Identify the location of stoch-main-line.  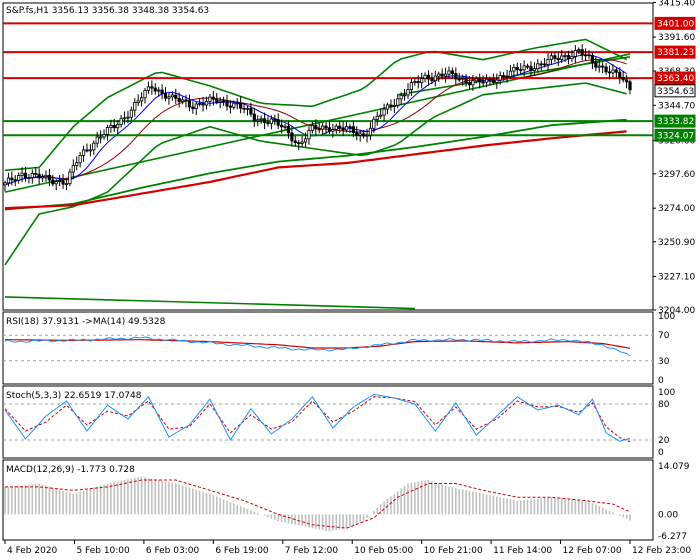
(317, 417).